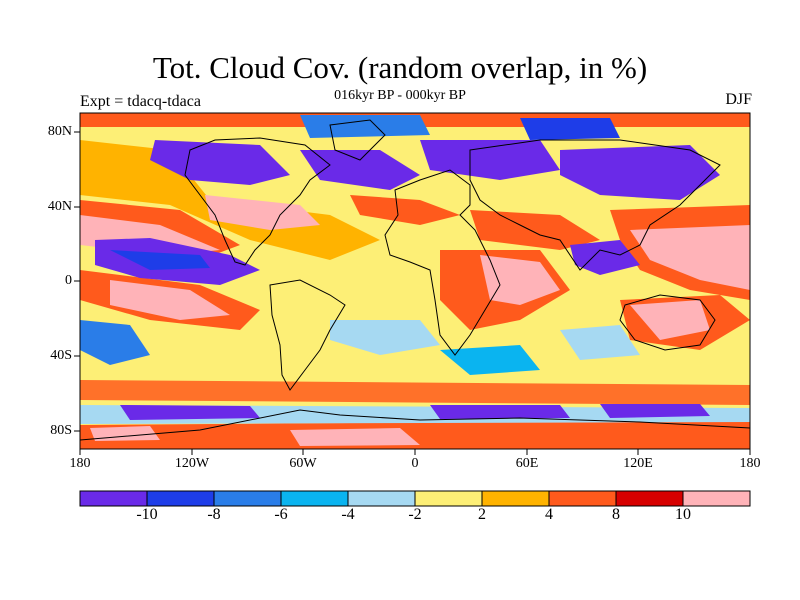  Describe the element at coordinates (192, 463) in the screenshot. I see `lon-label-120w: 120W` at that location.